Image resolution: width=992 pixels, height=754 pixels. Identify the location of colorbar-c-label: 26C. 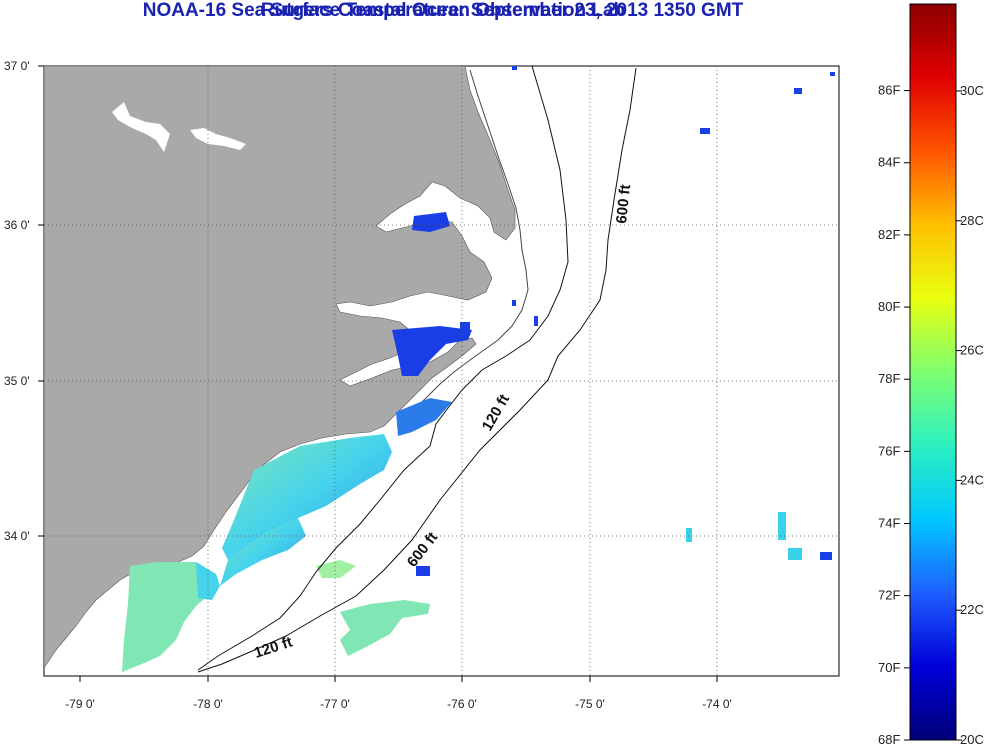
(972, 350).